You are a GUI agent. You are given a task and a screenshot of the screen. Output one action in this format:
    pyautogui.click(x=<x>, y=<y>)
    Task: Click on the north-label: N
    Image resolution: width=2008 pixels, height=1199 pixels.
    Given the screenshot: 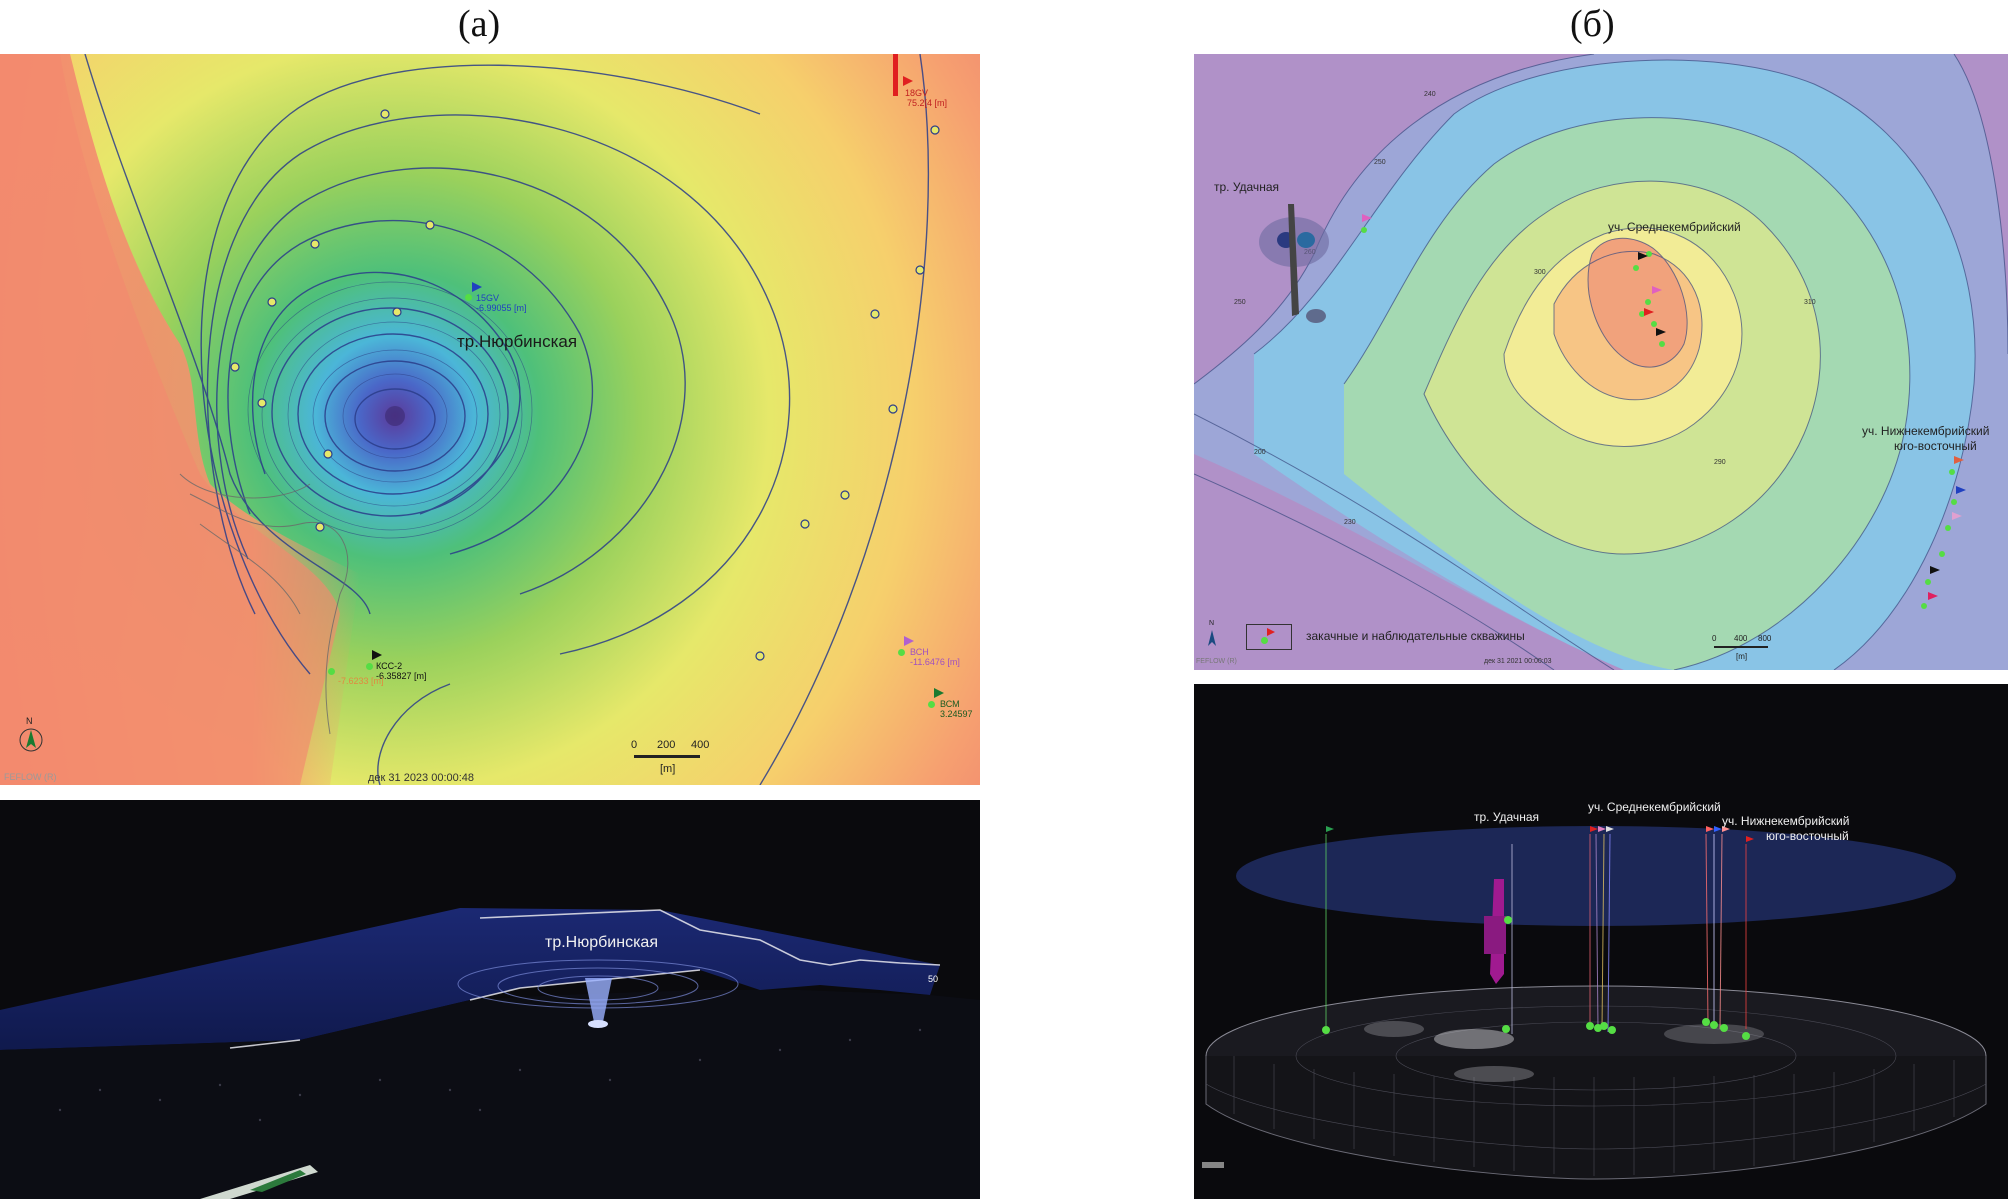 What is the action you would take?
    pyautogui.click(x=29, y=721)
    